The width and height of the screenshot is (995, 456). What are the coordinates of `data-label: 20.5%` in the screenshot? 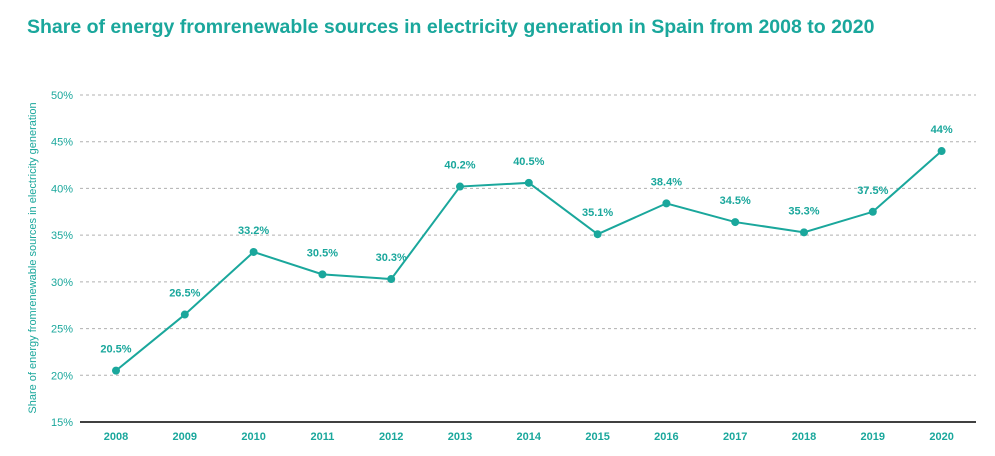 It's located at (115, 350).